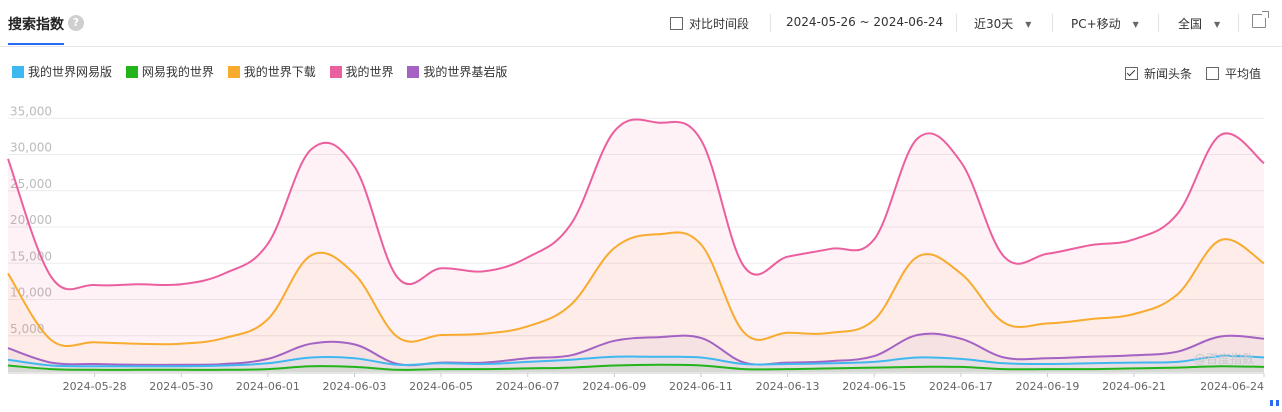  I want to click on average-toggle: 平均值, so click(1233, 73).